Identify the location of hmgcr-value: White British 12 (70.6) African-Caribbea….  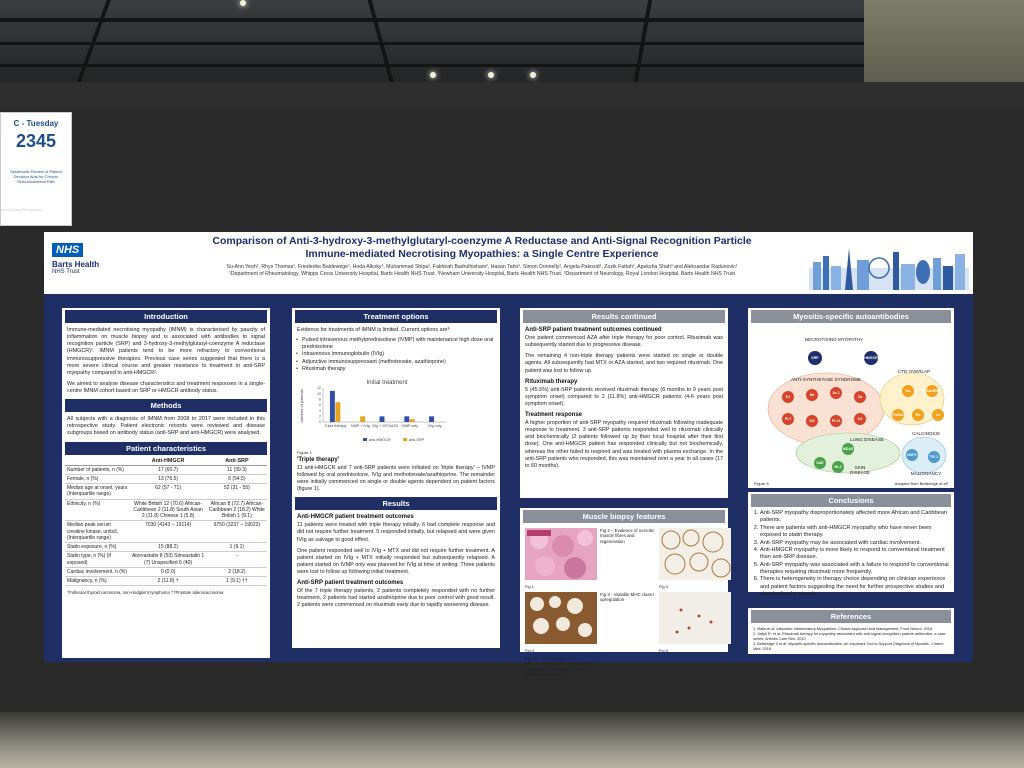
(168, 510).